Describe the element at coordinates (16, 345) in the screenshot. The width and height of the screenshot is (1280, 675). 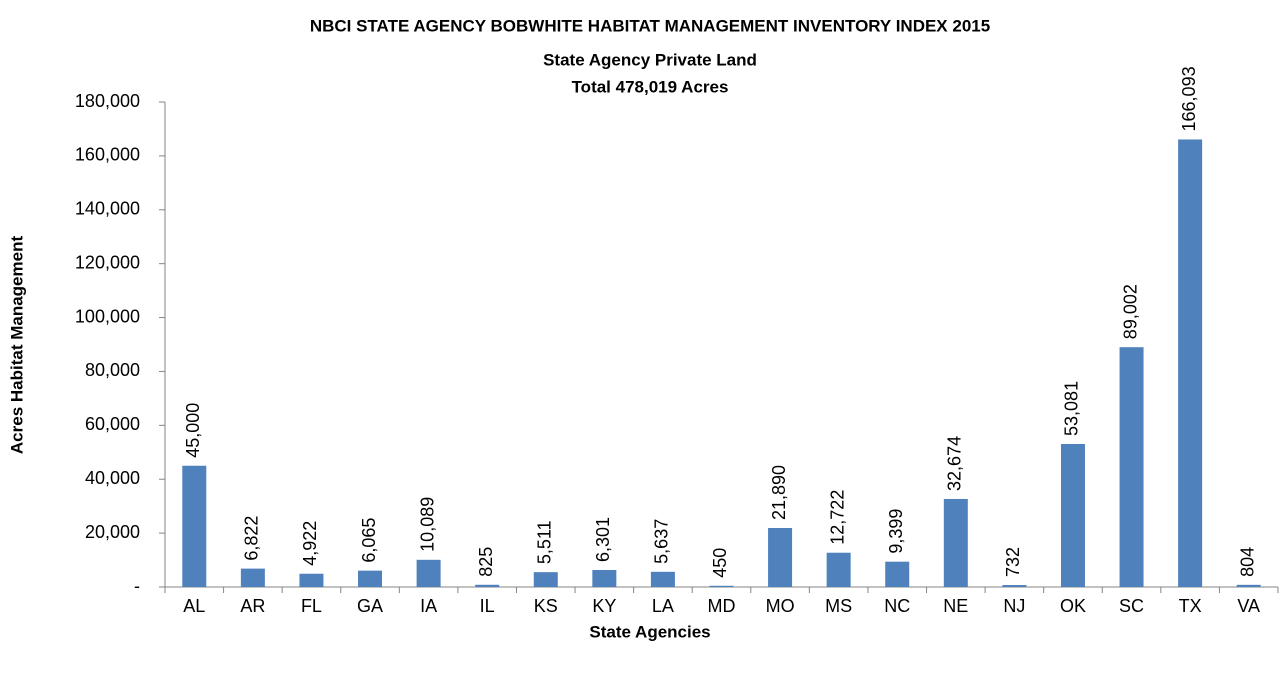
I see `y-axis-title: Acres Habitat Management` at that location.